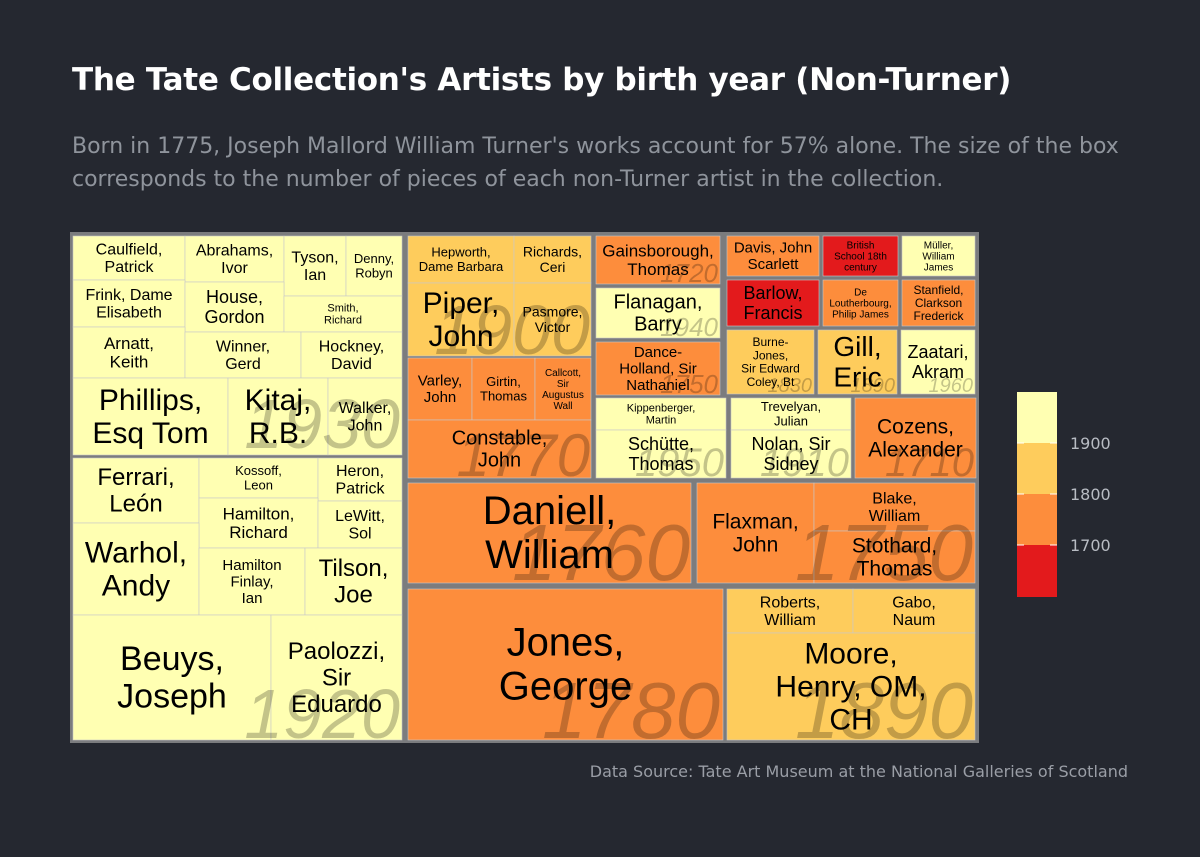 The width and height of the screenshot is (1200, 857). I want to click on decade-watermark: 1900, so click(512, 330).